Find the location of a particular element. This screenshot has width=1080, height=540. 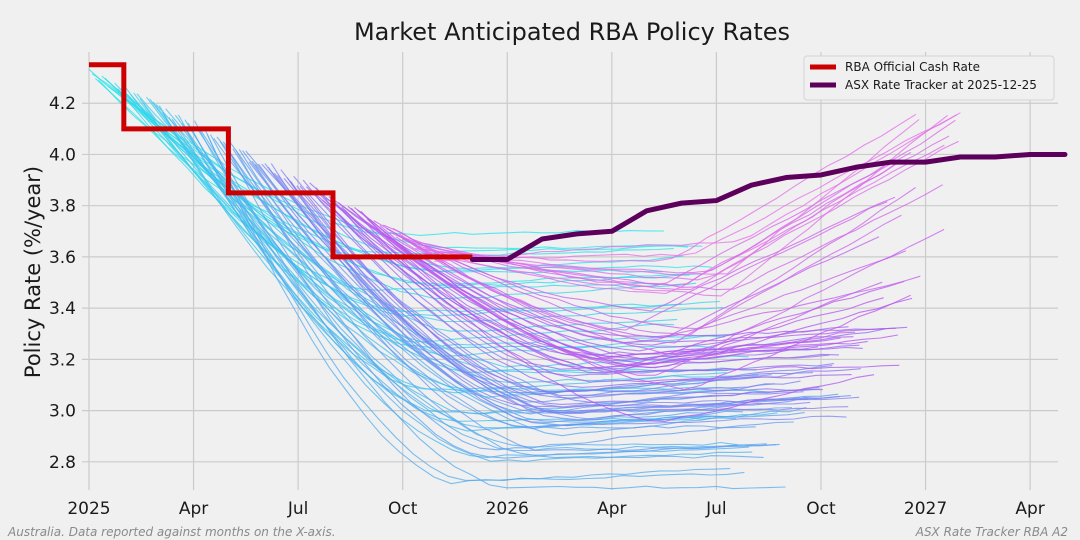

latest-tracker-series is located at coordinates (768, 206).